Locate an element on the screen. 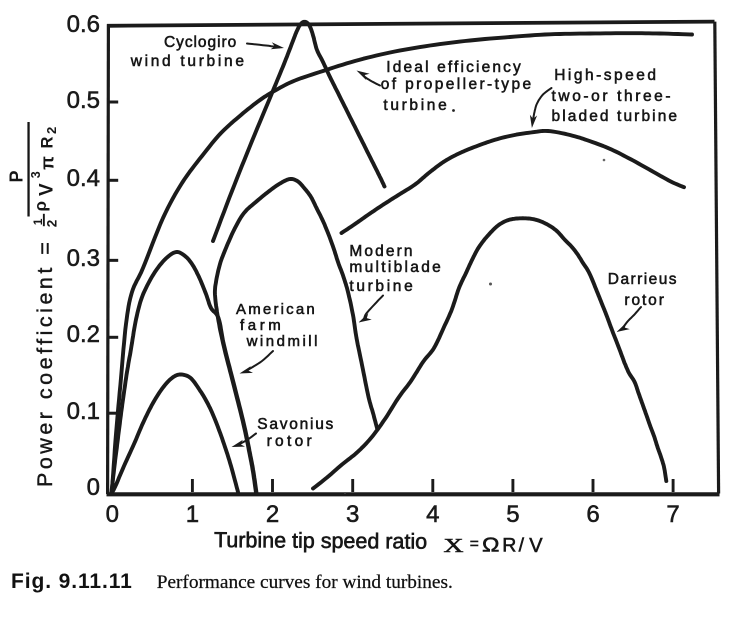  svg-text: 3 is located at coordinates (36, 174).